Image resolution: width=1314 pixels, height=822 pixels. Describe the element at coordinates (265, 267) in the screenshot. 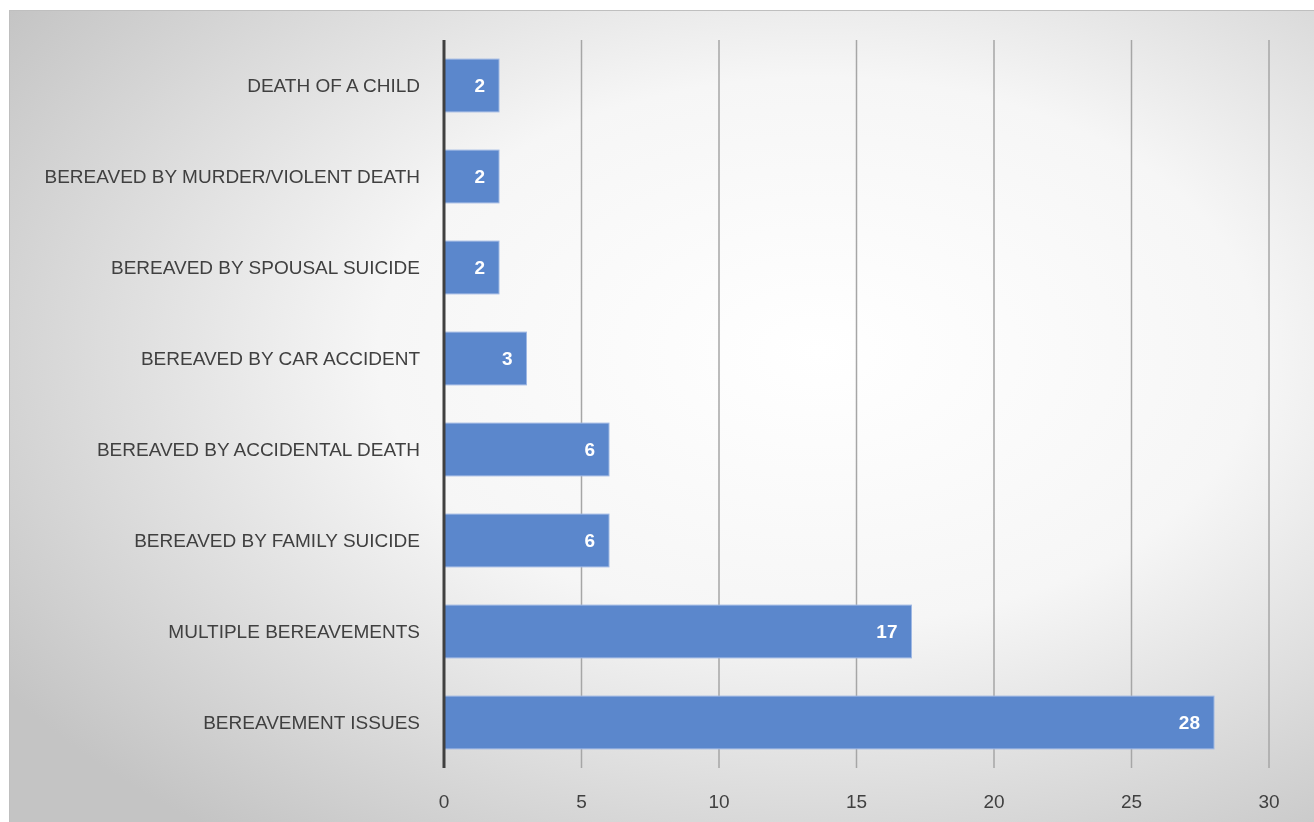

I see `y-tick-label: BEREAVED BY SPOUSAL SUICIDE` at that location.